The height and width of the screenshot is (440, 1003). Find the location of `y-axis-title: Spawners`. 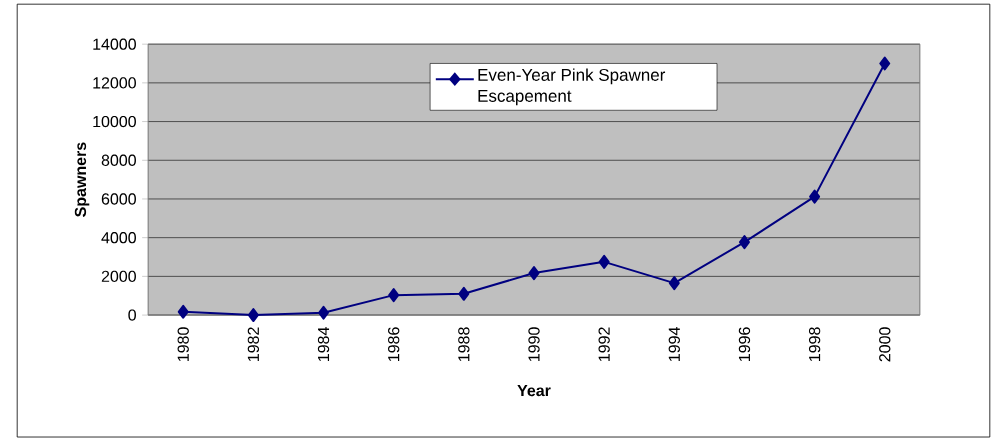

y-axis-title: Spawners is located at coordinates (82, 179).